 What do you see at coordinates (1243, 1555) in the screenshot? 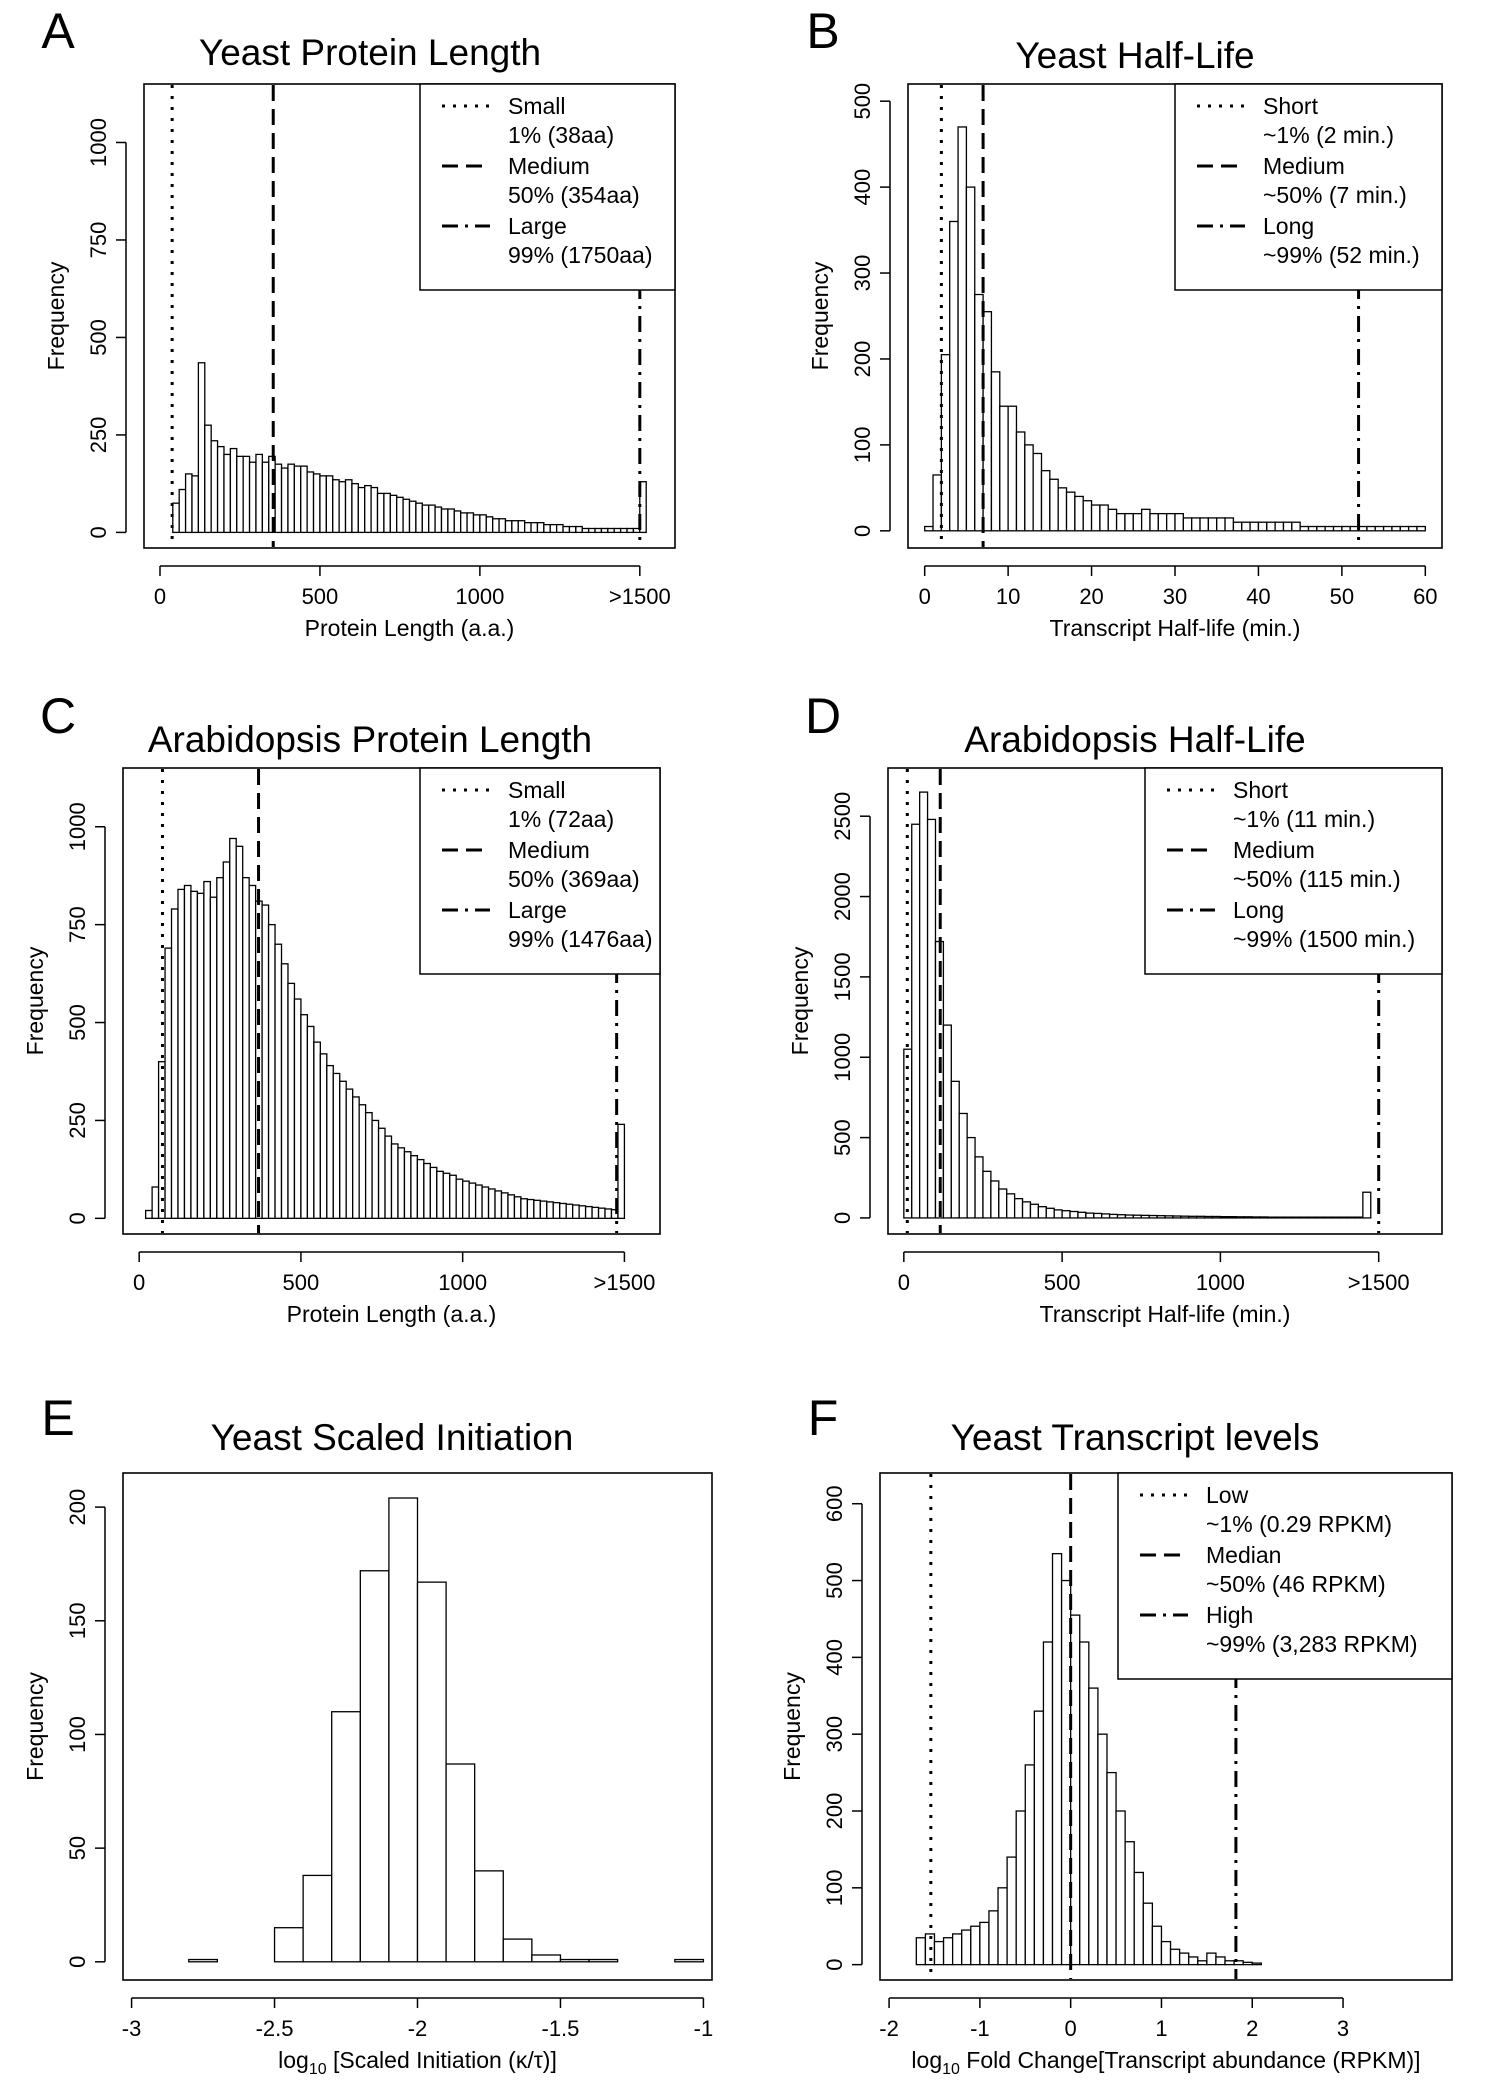
I see `legend-name: Median` at bounding box center [1243, 1555].